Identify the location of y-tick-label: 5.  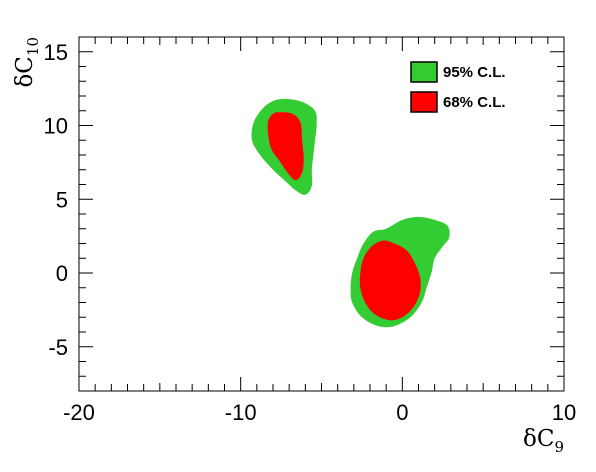
(62, 199).